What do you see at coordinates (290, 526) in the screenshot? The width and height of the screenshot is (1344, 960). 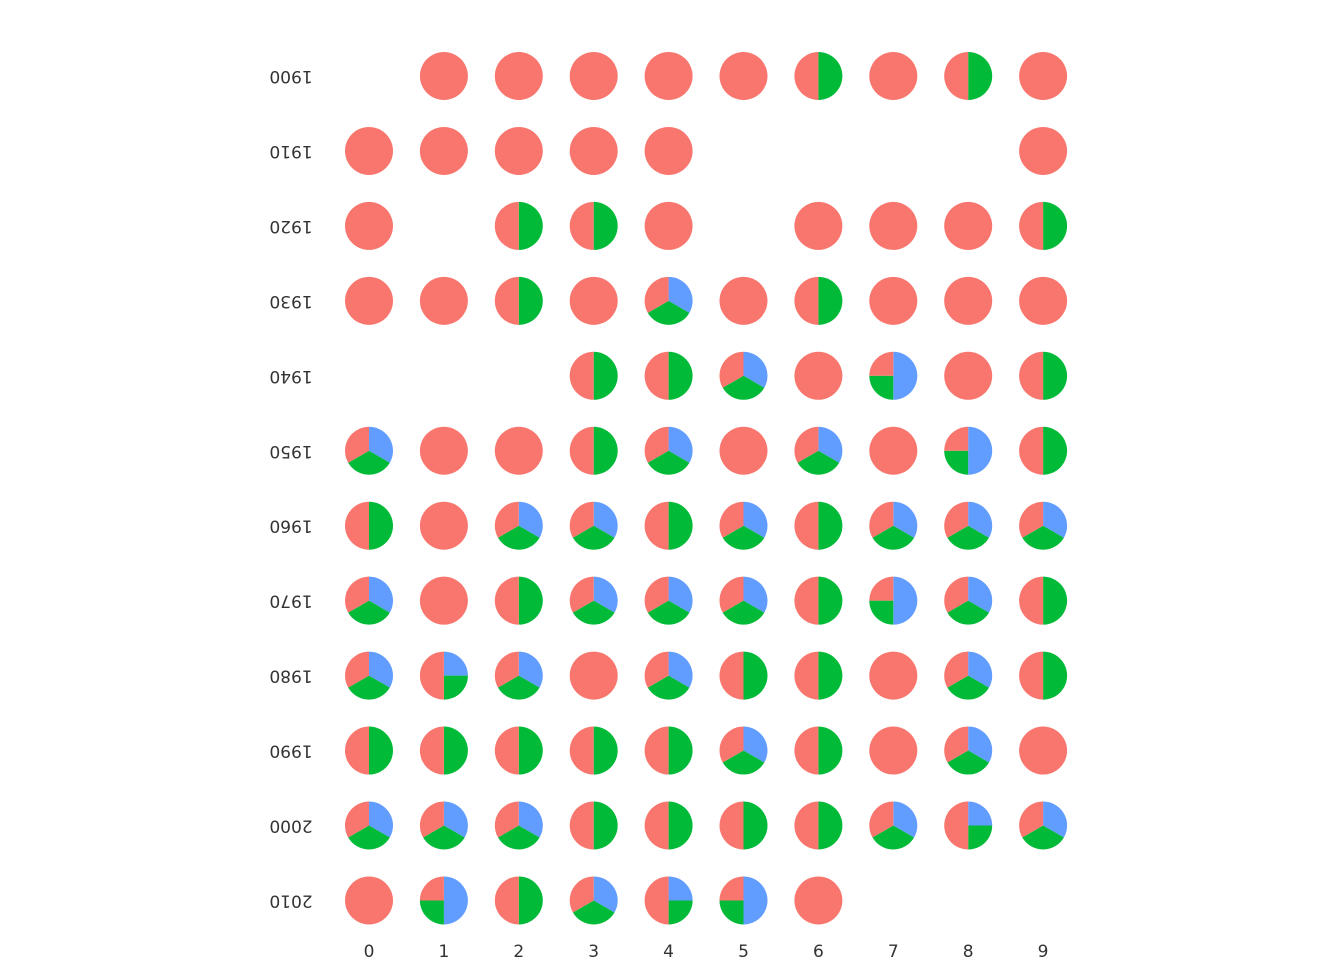 I see `y-tick-label: 1960` at bounding box center [290, 526].